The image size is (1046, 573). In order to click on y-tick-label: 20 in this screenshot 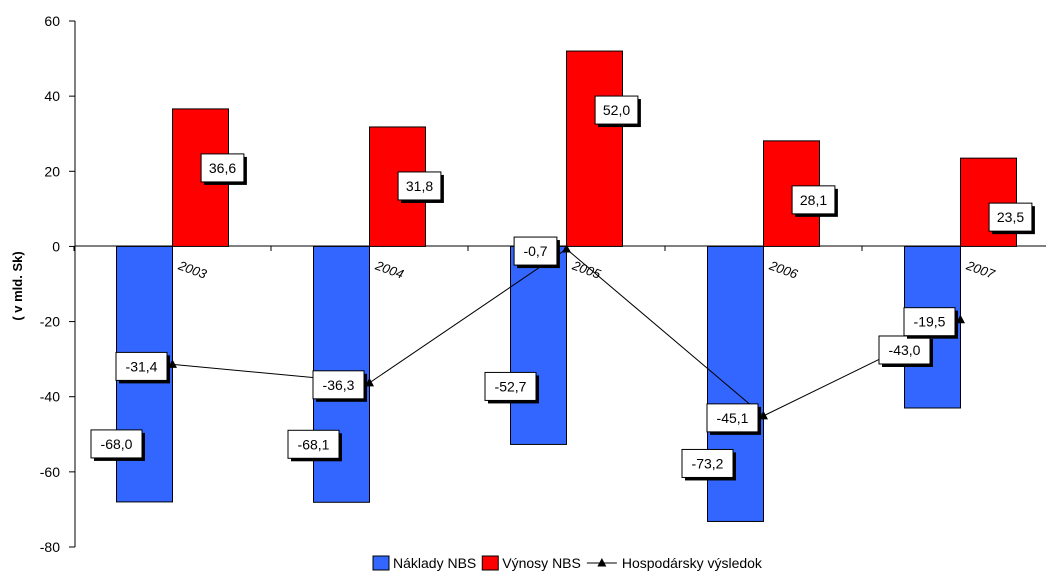, I will do `click(52, 171)`.